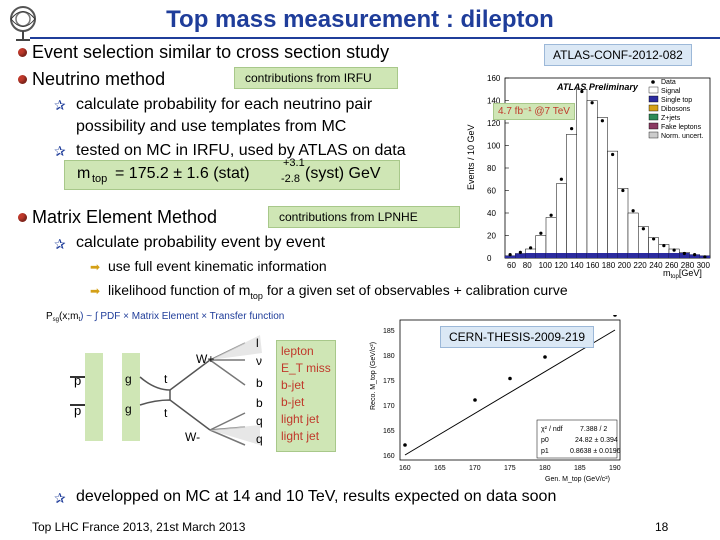 Image resolution: width=720 pixels, height=540 pixels. I want to click on calib-ytick-label: 170, so click(389, 406).